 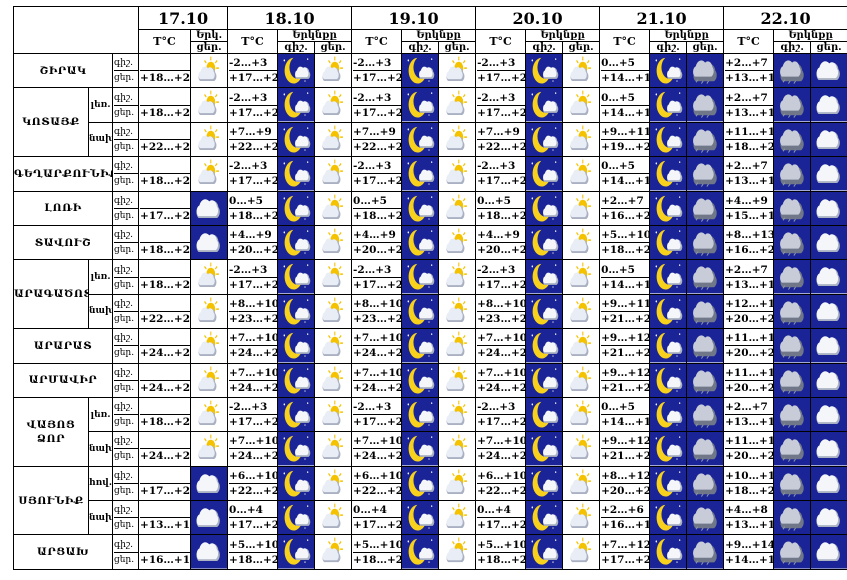 What do you see at coordinates (183, 18) in the screenshot?
I see `day-header-0: 17.10` at bounding box center [183, 18].